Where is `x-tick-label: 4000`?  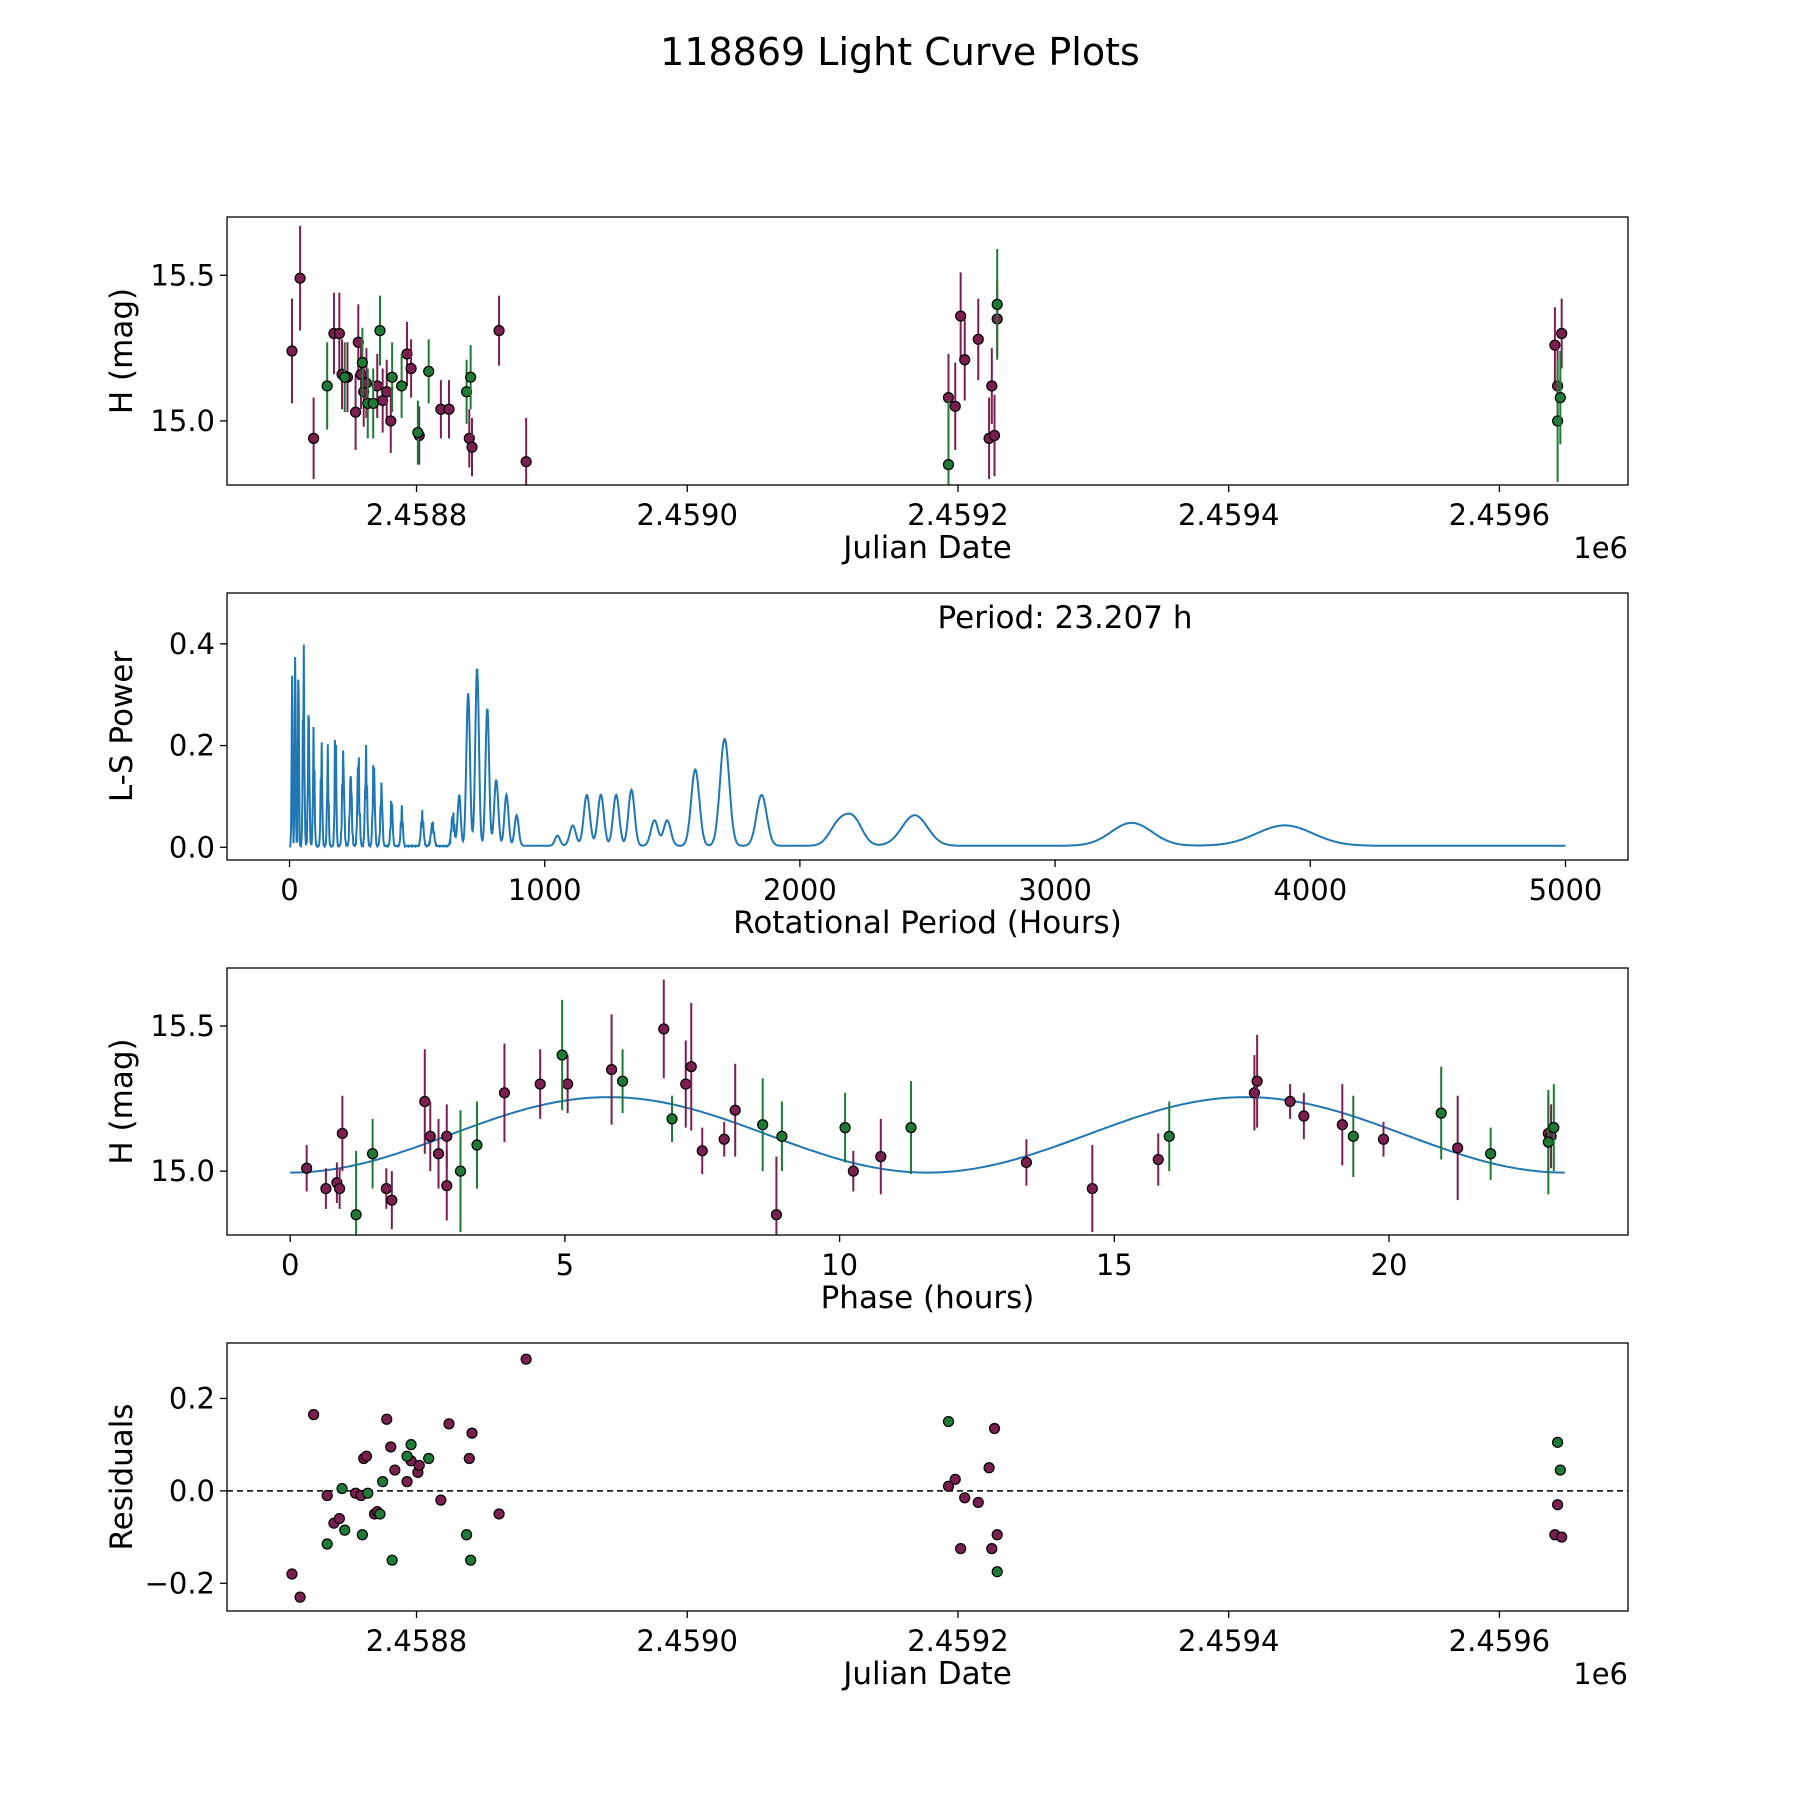 x-tick-label: 4000 is located at coordinates (1310, 890).